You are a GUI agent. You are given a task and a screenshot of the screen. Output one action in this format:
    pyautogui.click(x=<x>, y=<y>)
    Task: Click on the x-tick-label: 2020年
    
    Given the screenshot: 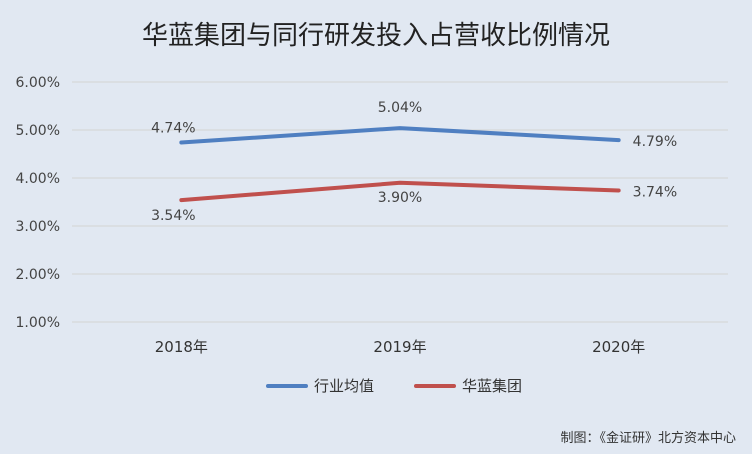 What is the action you would take?
    pyautogui.click(x=618, y=347)
    